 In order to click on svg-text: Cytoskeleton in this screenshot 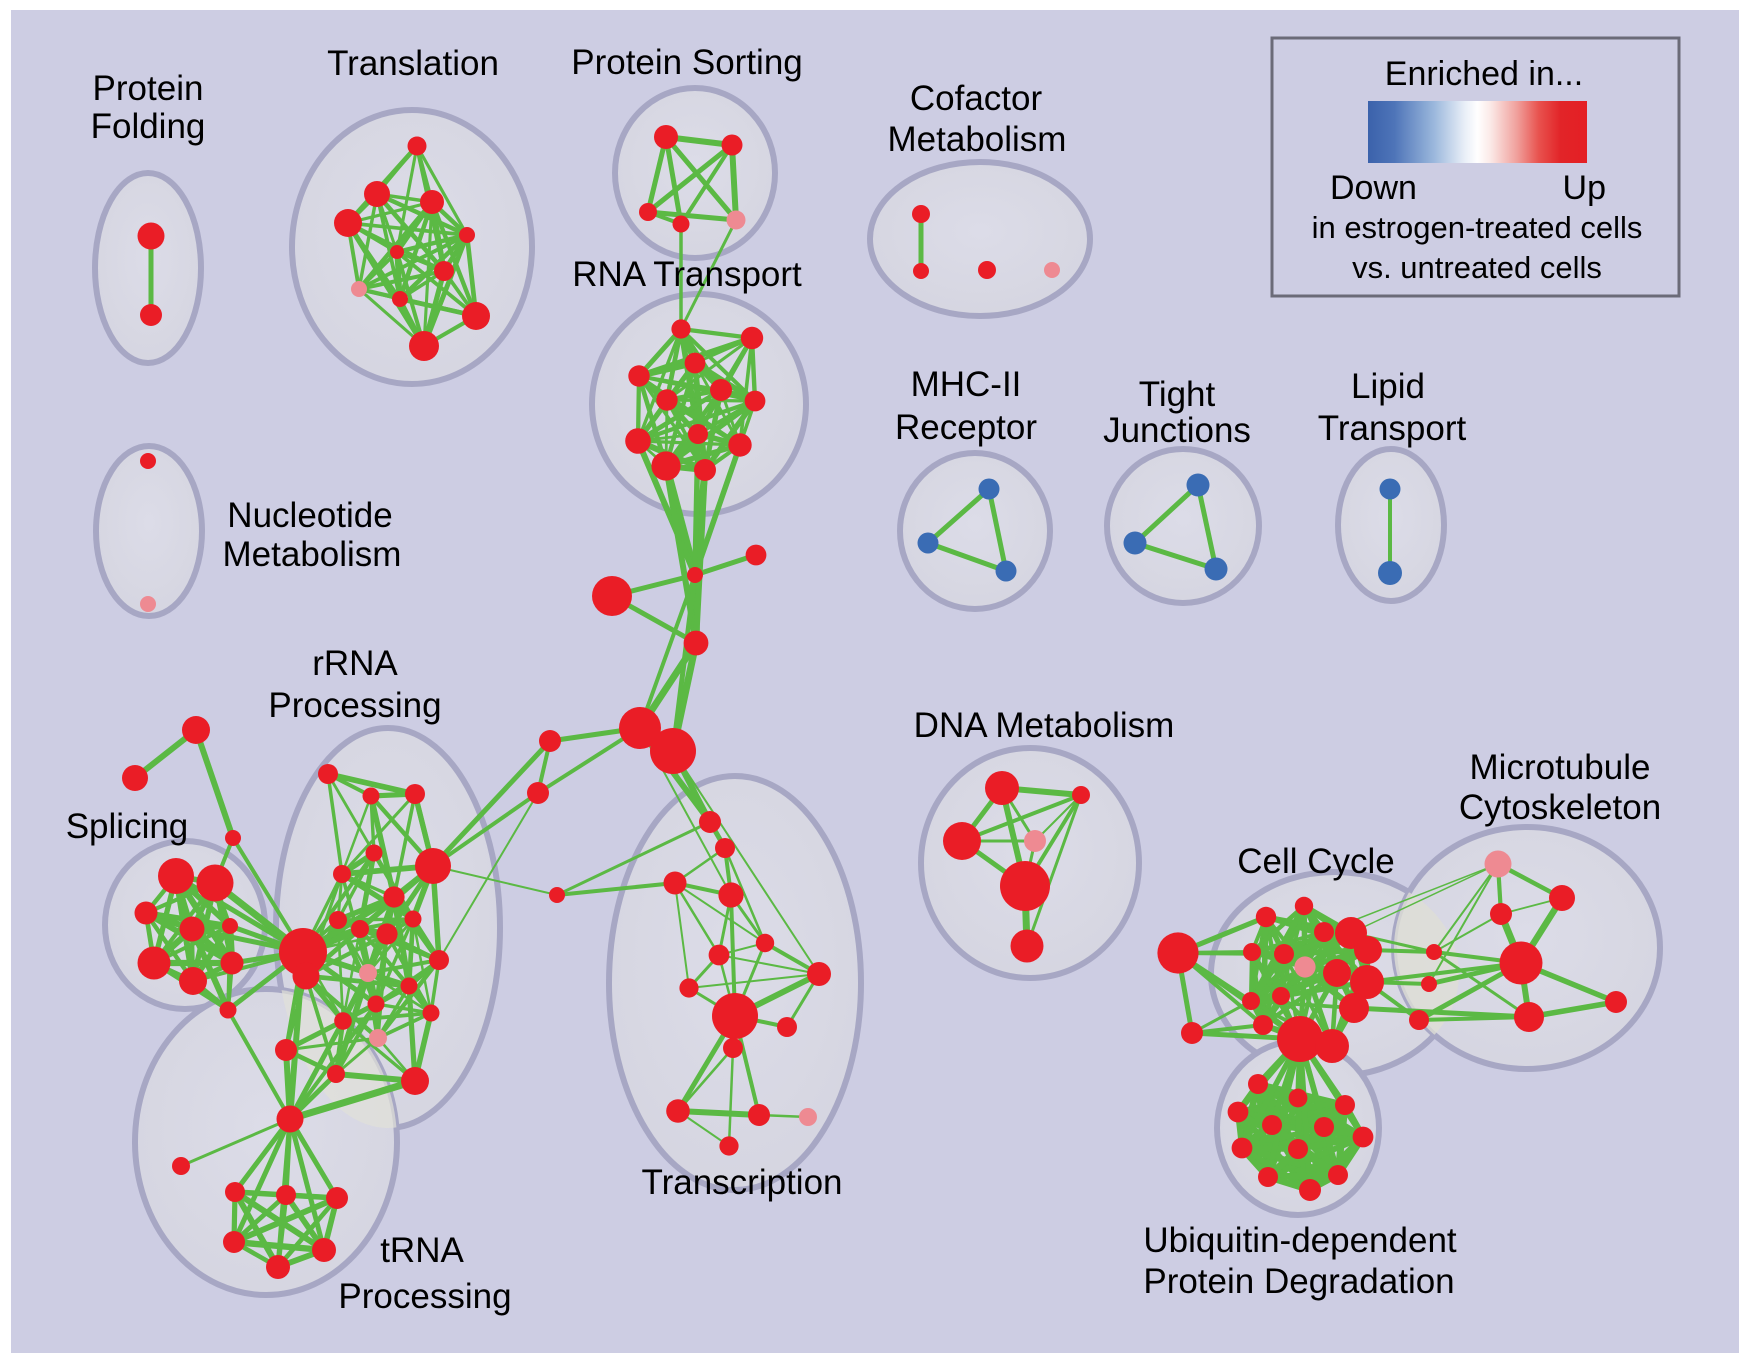, I will do `click(1560, 807)`.